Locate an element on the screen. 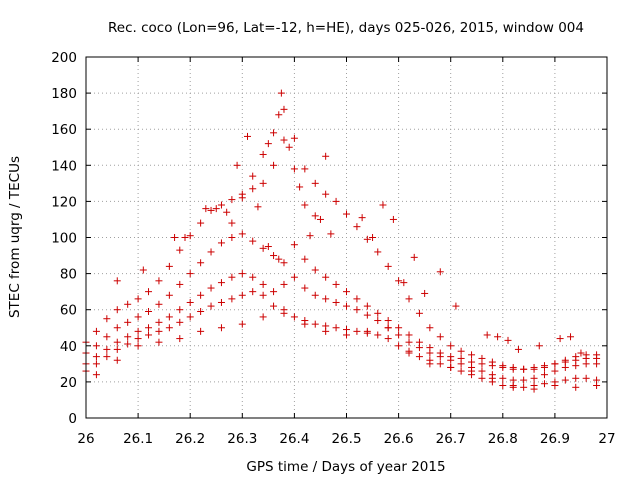 The height and width of the screenshot is (480, 640). y-tick-label: 120 is located at coordinates (64, 202).